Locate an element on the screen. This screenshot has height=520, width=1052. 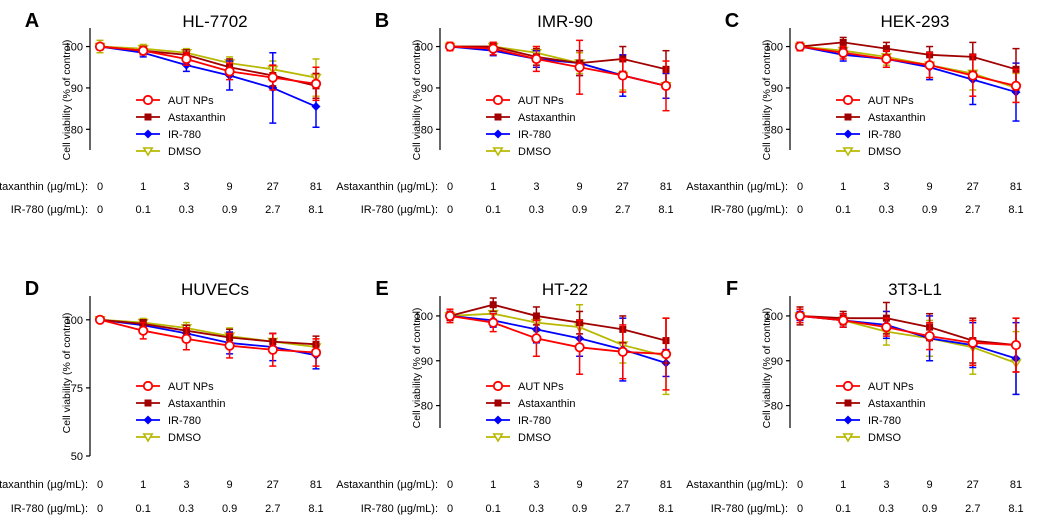
astaxanthin-dose-label: 1 is located at coordinates (143, 187).